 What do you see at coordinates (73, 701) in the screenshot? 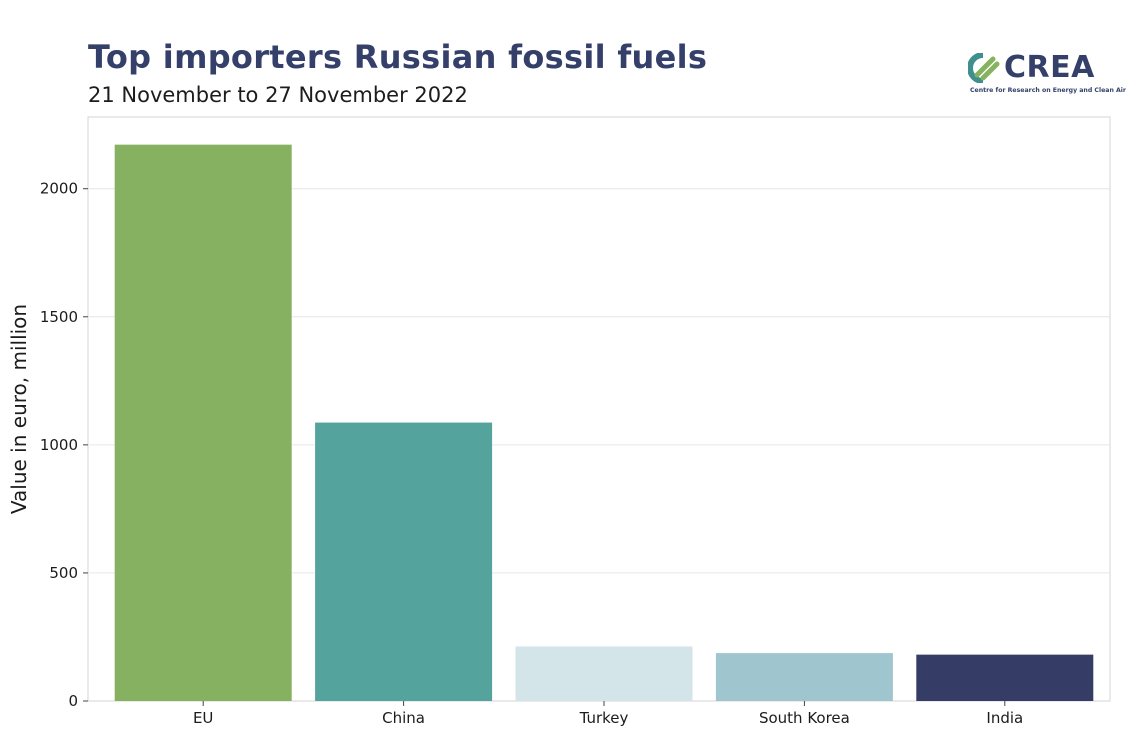
I see `y-tick-label: 0` at bounding box center [73, 701].